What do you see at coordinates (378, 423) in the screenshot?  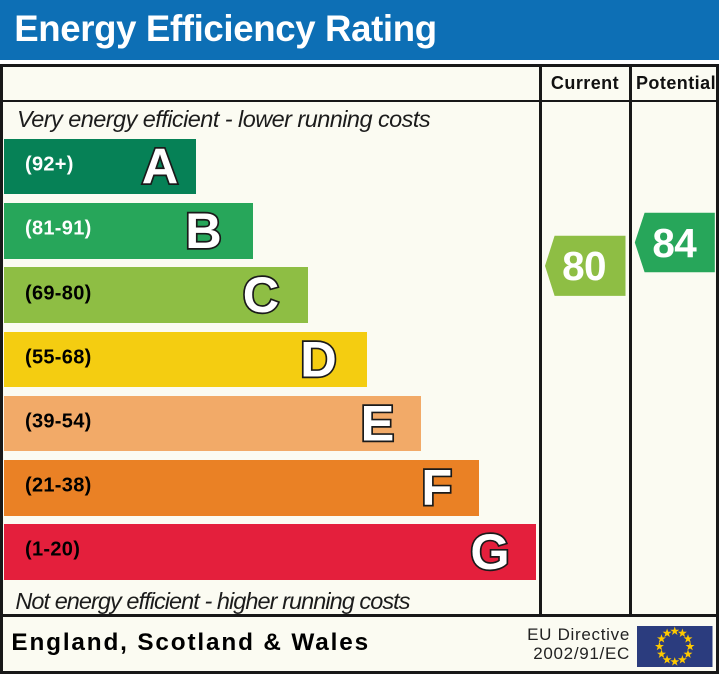 I see `svg-text: E` at bounding box center [378, 423].